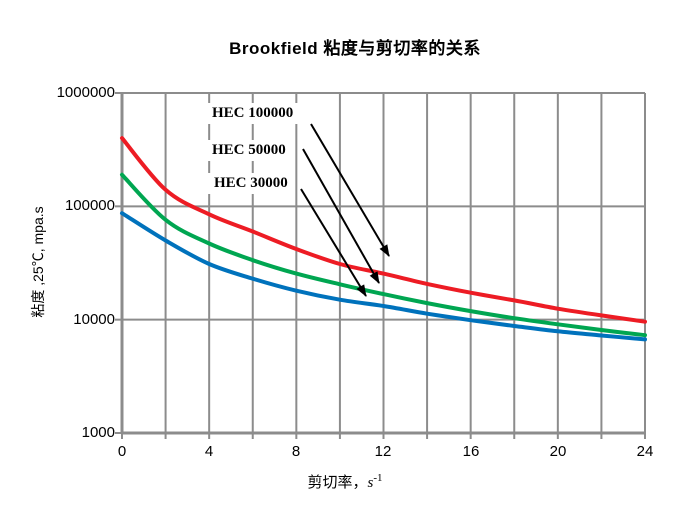 This screenshot has width=675, height=510. What do you see at coordinates (251, 183) in the screenshot?
I see `series-label-hec-30000: HEC 30000` at bounding box center [251, 183].